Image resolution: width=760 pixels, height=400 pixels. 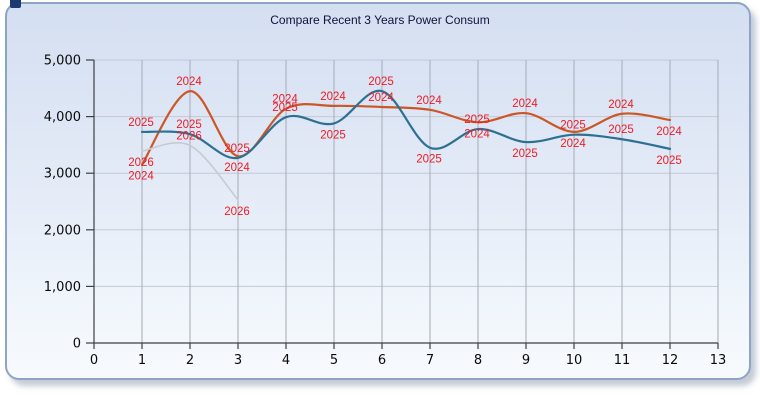 I want to click on x-tick-label: 12, so click(x=670, y=360).